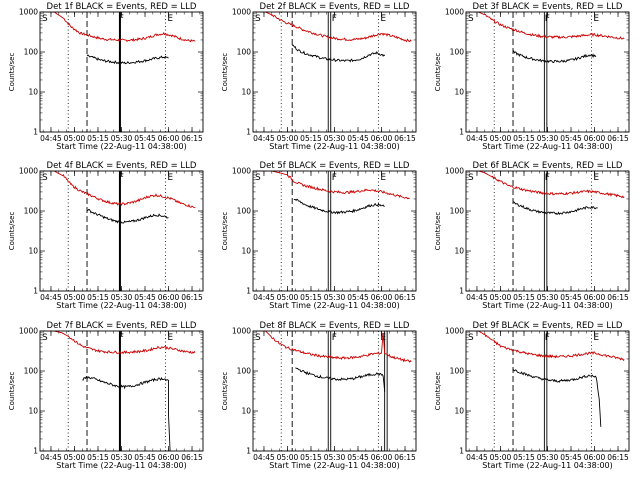 This screenshot has width=640, height=480. Describe the element at coordinates (548, 326) in the screenshot. I see `panel-title: Det 9f BLACK = Events, RED = LLD` at that location.